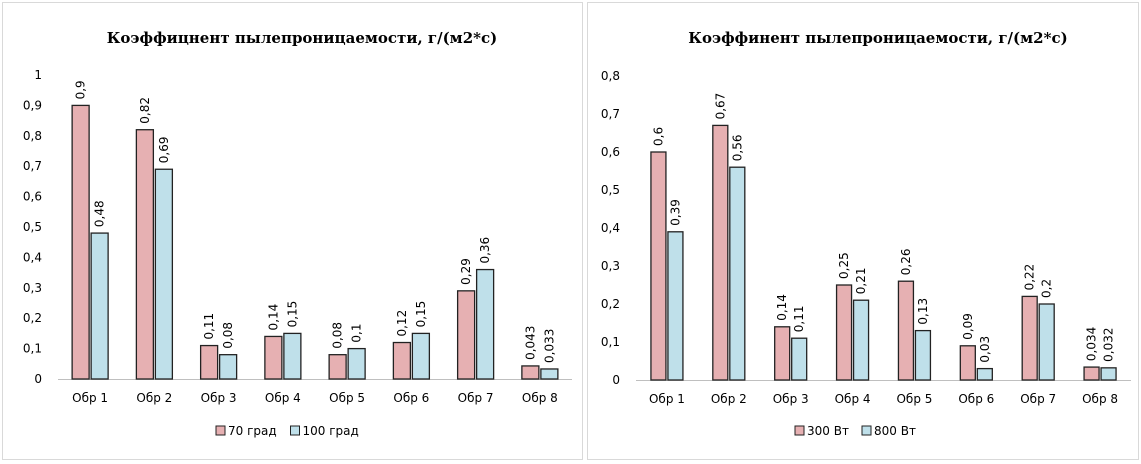  What do you see at coordinates (549, 346) in the screenshot?
I see `data-label: 0,033` at bounding box center [549, 346].